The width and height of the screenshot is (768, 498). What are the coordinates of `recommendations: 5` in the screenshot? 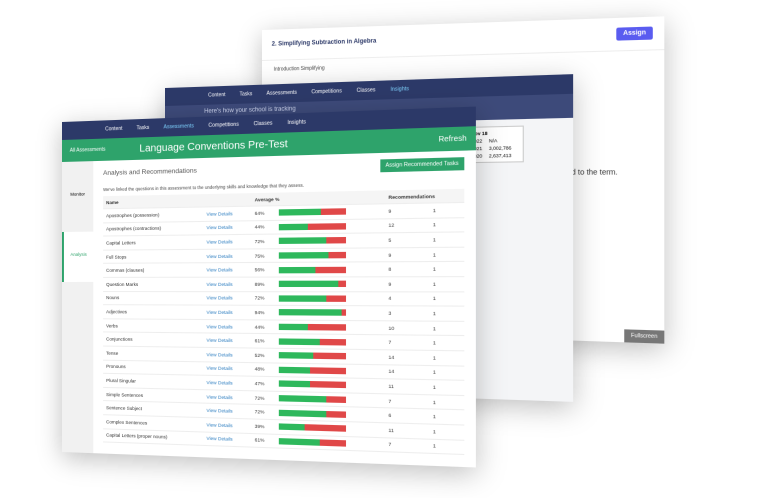 It's located at (407, 239).